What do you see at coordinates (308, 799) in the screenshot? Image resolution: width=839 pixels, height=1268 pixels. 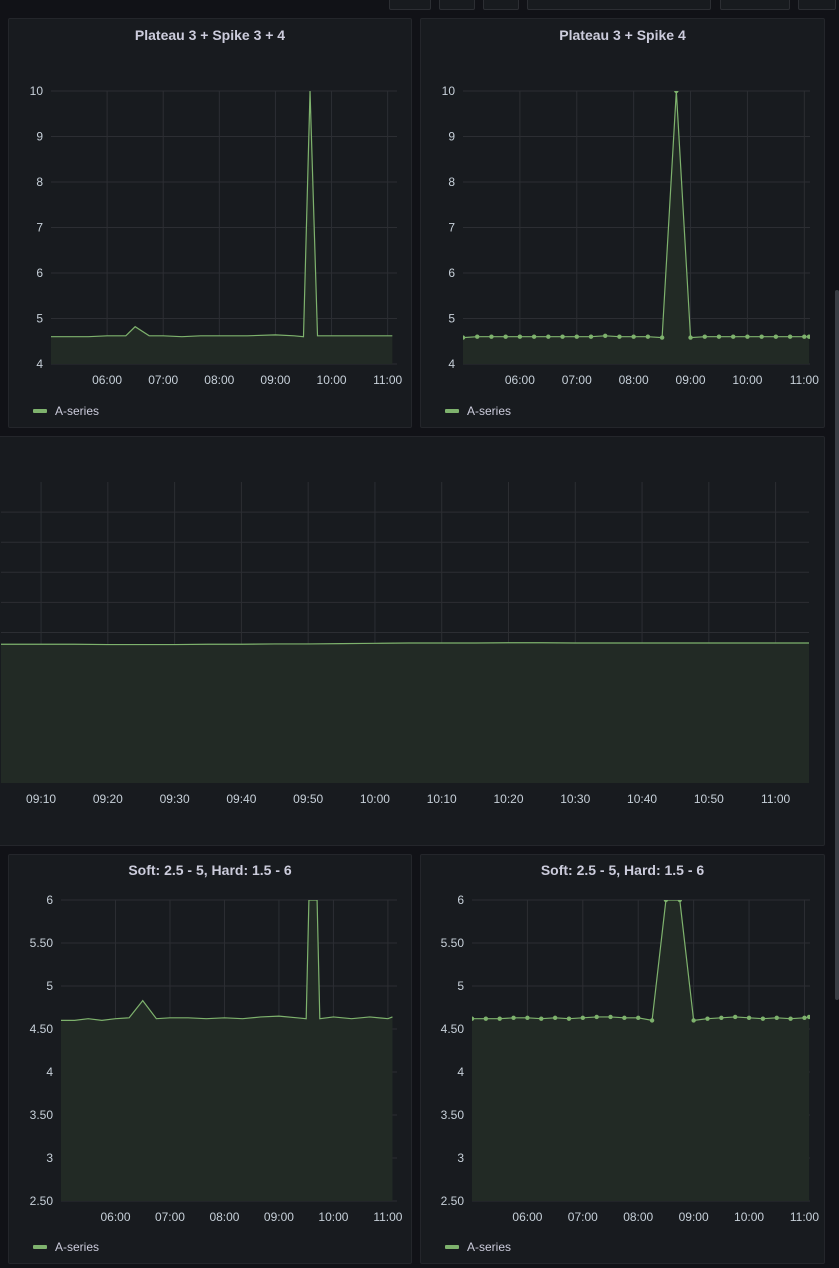 I see `x-tick-label: 09:50` at bounding box center [308, 799].